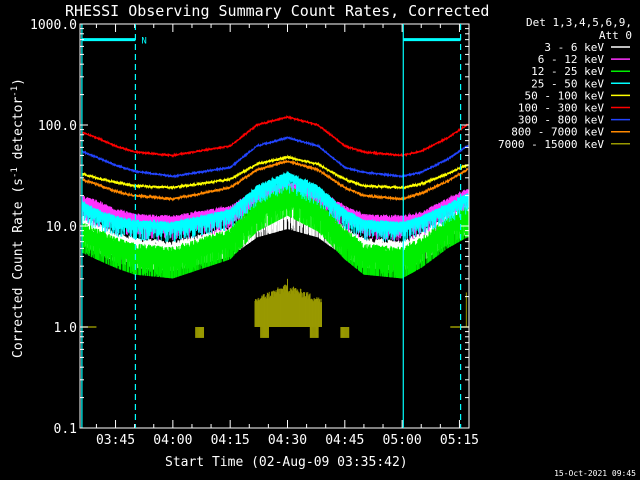 The height and width of the screenshot is (480, 640). Describe the element at coordinates (143, 42) in the screenshot. I see `night-marker-label: N` at that location.